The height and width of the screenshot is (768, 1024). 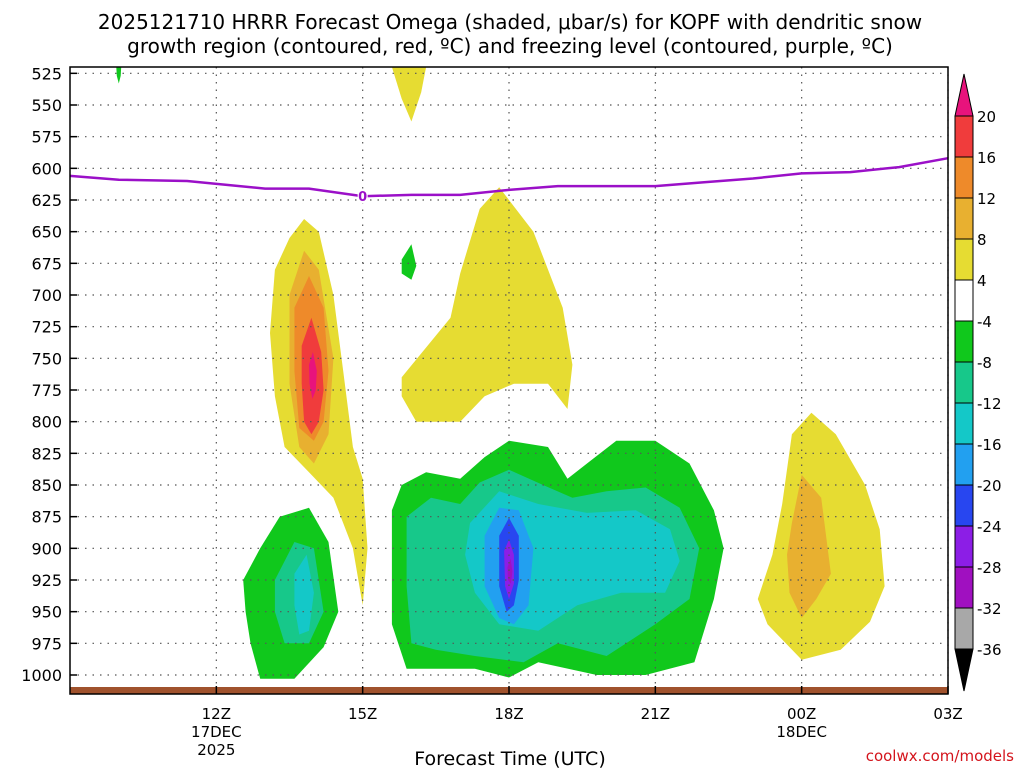 I want to click on y-tick-label: 900, so click(x=46, y=548).